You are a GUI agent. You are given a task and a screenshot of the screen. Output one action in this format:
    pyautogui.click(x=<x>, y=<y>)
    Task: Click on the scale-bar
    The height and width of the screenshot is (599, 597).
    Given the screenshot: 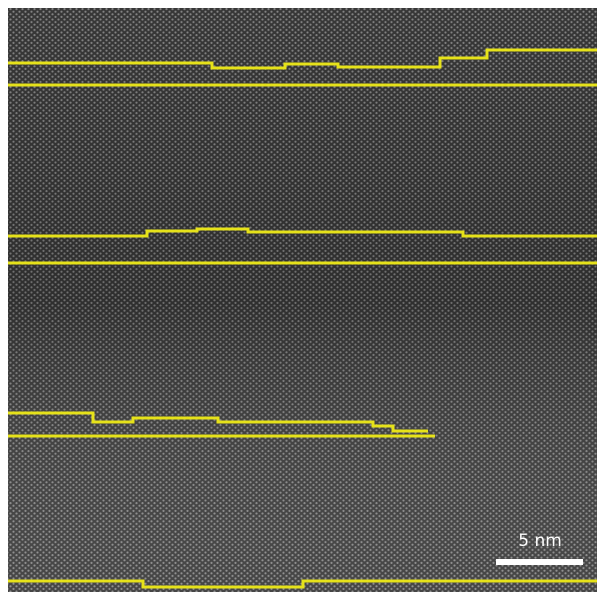 What is the action you would take?
    pyautogui.click(x=539, y=562)
    